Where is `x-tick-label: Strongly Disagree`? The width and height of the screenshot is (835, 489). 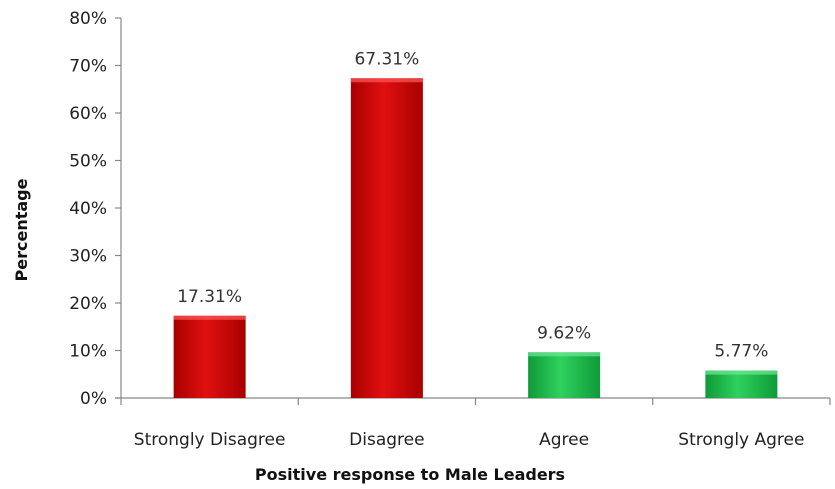
x-tick-label: Strongly Disagree is located at coordinates (210, 440).